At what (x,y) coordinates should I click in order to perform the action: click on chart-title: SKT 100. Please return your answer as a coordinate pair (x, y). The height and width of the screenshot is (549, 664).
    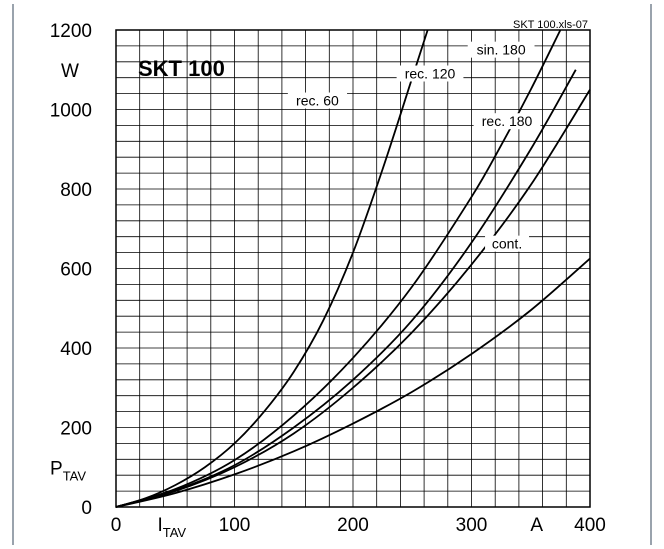
    Looking at the image, I should click on (181, 68).